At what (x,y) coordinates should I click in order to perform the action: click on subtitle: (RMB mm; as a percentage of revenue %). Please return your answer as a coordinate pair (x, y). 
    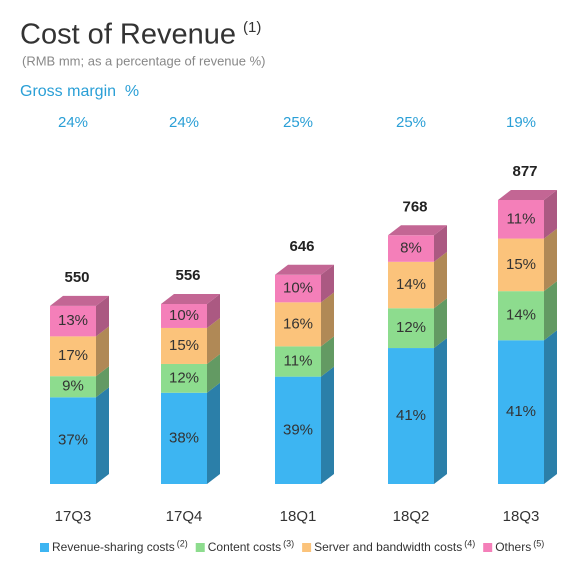
    Looking at the image, I should click on (144, 60).